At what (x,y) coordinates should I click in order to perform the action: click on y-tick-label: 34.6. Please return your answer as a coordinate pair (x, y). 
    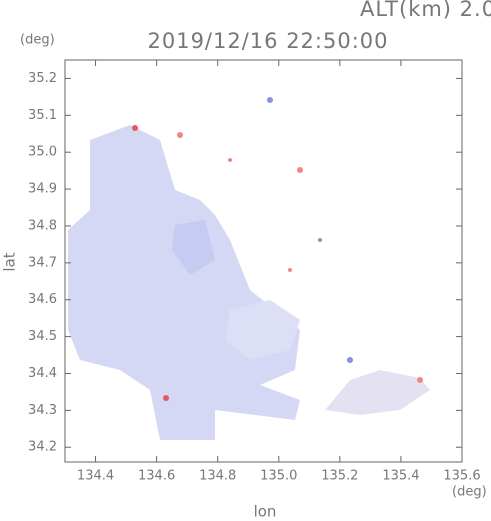
    Looking at the image, I should click on (42, 299).